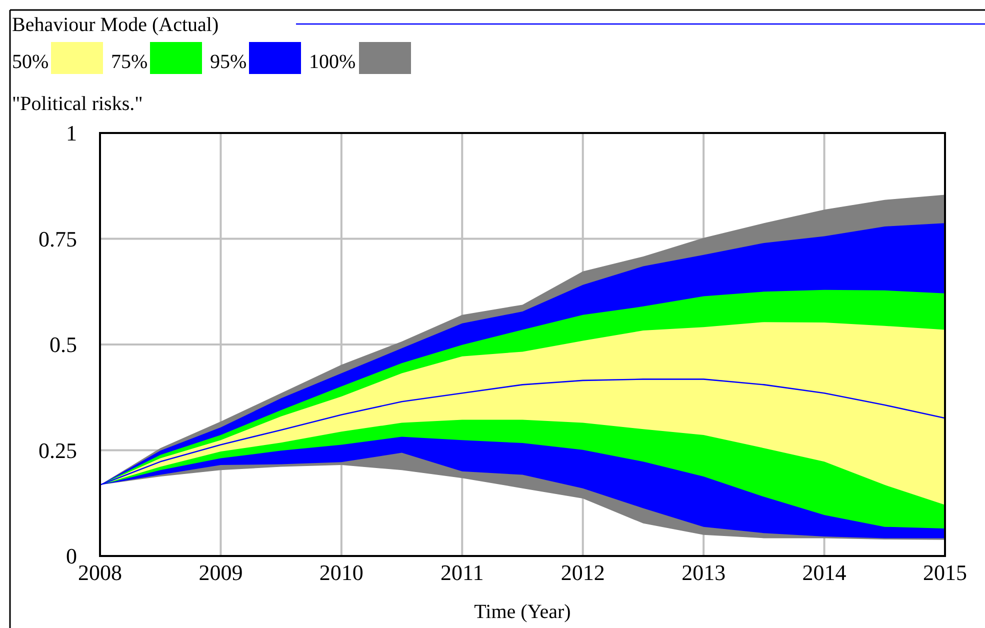 Image resolution: width=985 pixels, height=628 pixels. What do you see at coordinates (462, 572) in the screenshot?
I see `x-tick-label: 2011` at bounding box center [462, 572].